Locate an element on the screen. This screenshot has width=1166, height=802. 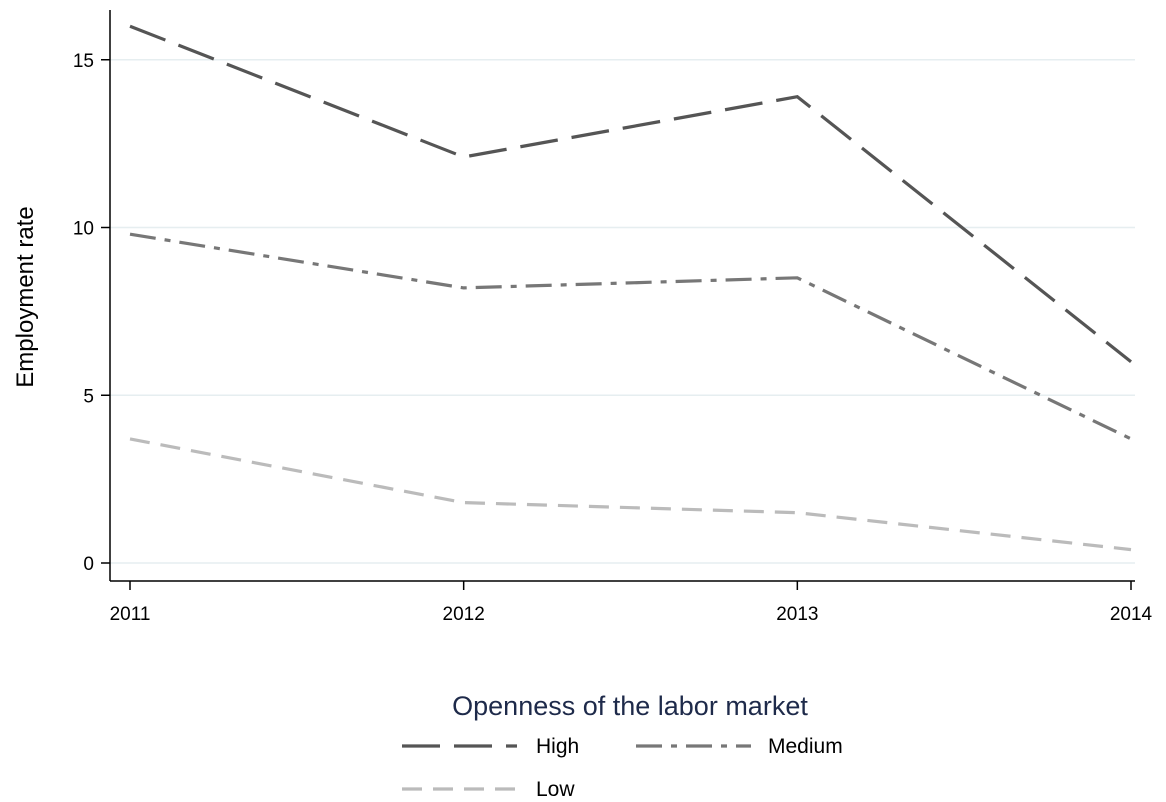
x-tick-label: 2013 is located at coordinates (797, 614).